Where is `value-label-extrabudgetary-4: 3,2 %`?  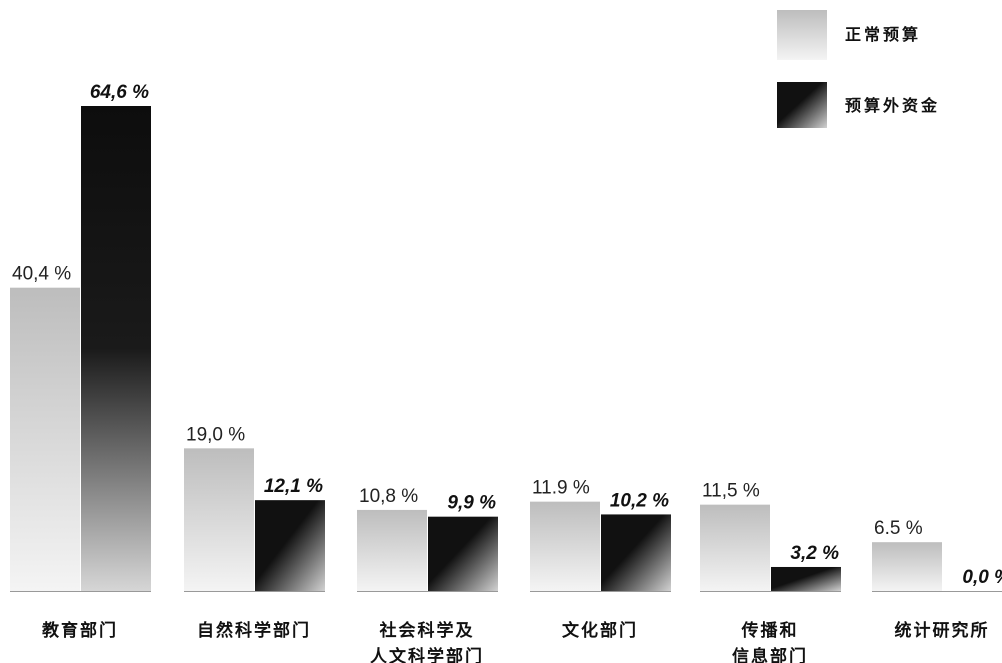
value-label-extrabudgetary-4: 3,2 % is located at coordinates (814, 553).